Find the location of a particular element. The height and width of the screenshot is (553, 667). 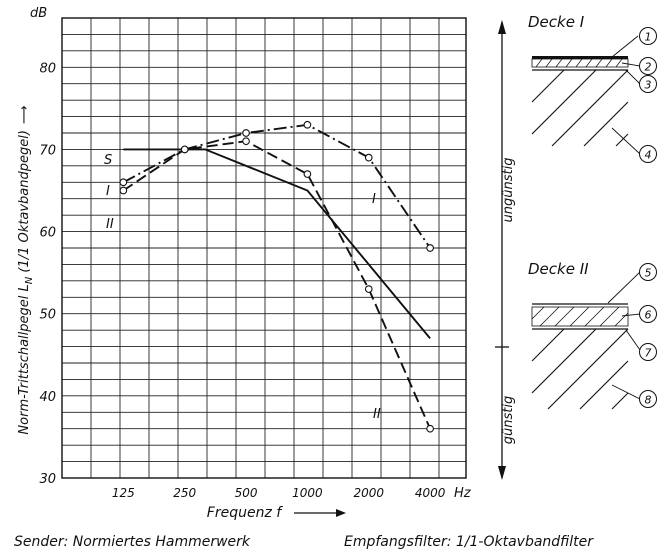

floor-diagram-I-title: Decke I is located at coordinates (556, 22).